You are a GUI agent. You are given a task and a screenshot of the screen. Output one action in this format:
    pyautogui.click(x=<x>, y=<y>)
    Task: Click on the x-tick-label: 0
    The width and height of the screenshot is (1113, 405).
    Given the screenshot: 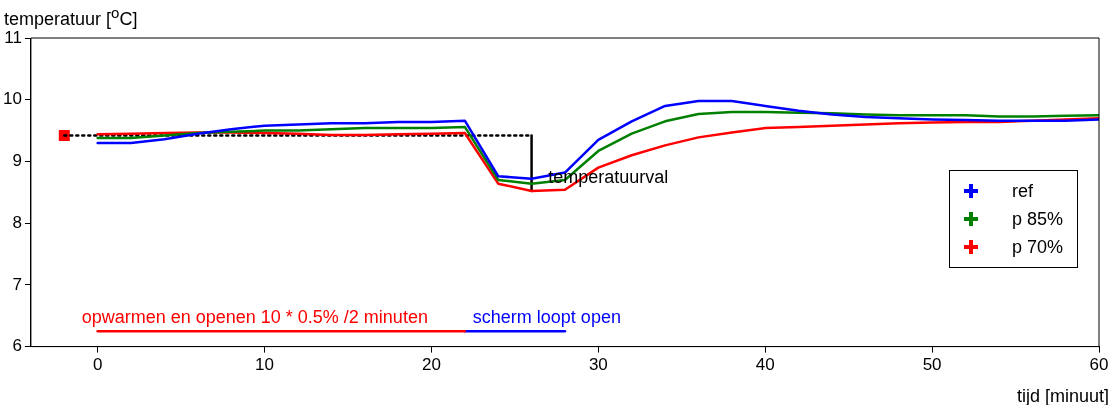 What is the action you would take?
    pyautogui.click(x=97, y=365)
    